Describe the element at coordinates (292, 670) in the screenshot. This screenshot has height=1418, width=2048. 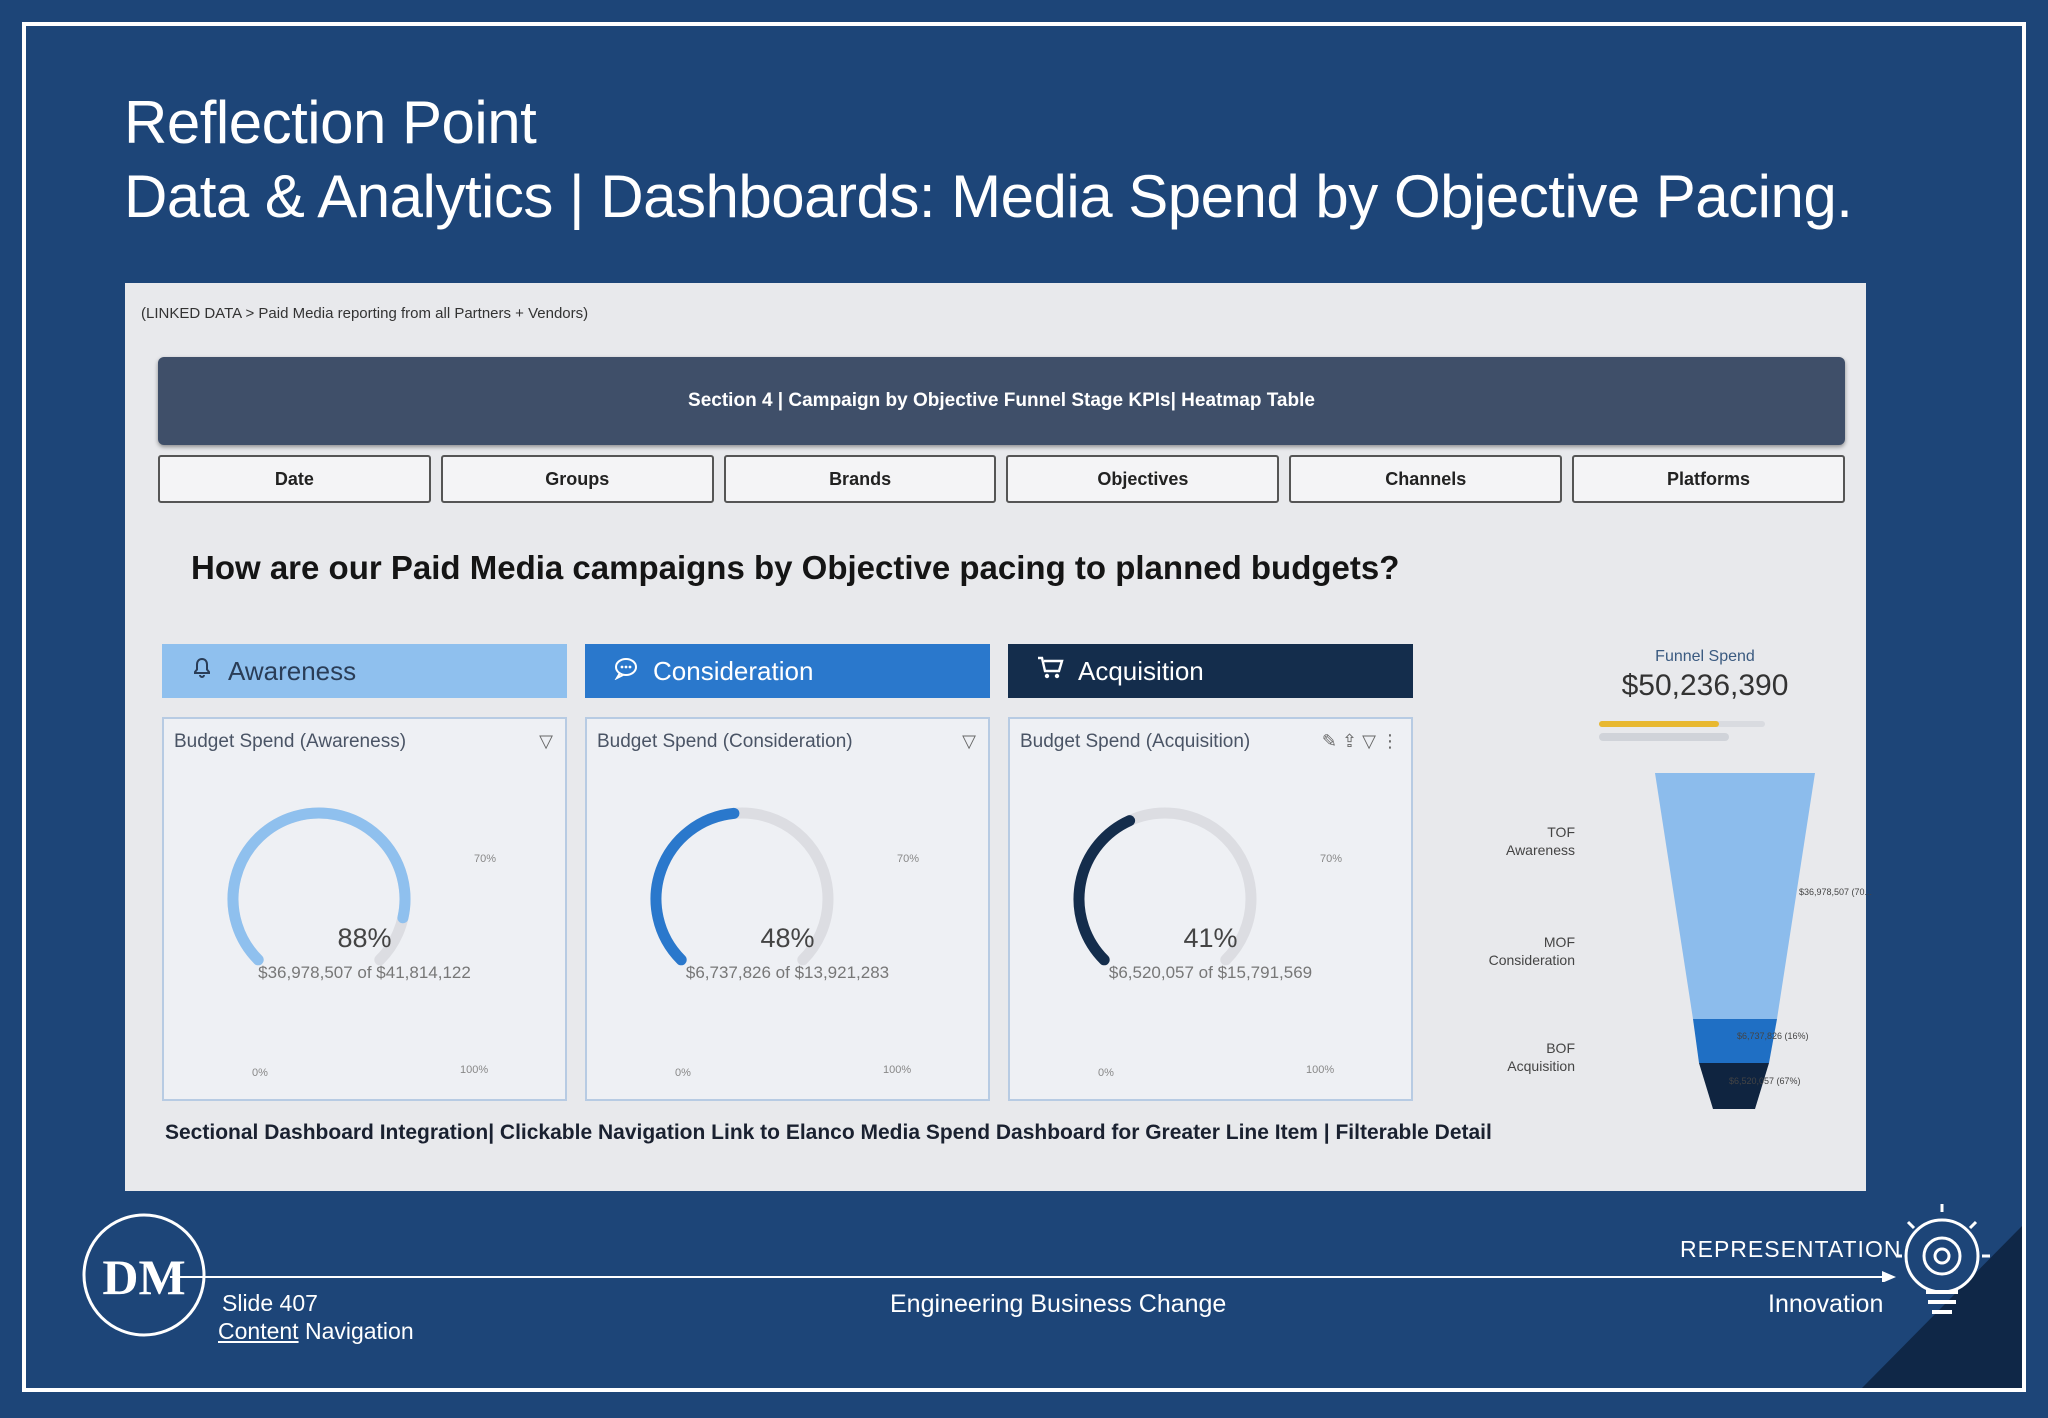
I see `tab-awareness-label: Awareness` at that location.